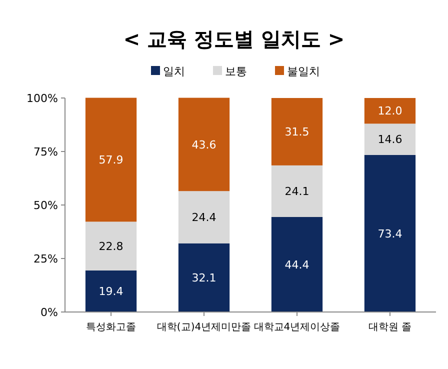 The width and height of the screenshot is (448, 369). I want to click on data-label: 44.4, so click(297, 265).